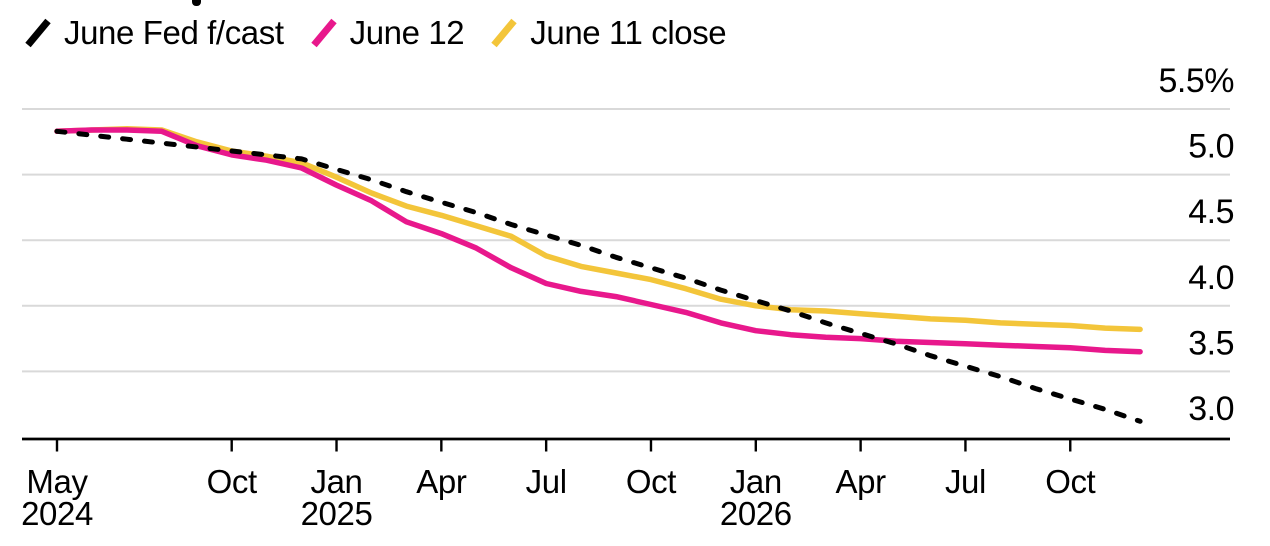 This screenshot has width=1270, height=546. Describe the element at coordinates (1211, 409) in the screenshot. I see `y-axis-label-3: 3.0` at that location.